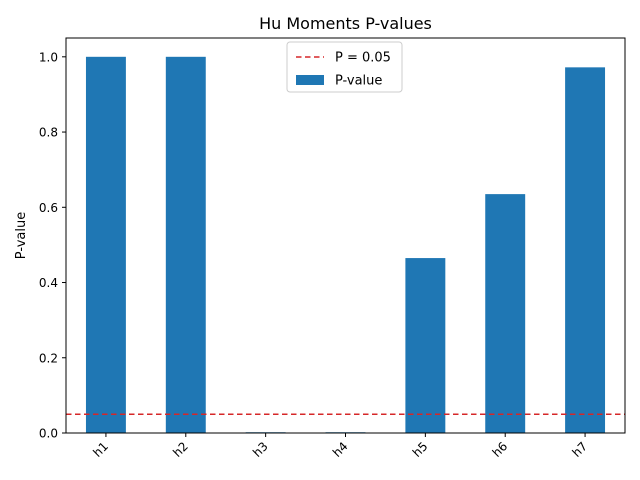 Image resolution: width=640 pixels, height=480 pixels. What do you see at coordinates (345, 23) in the screenshot?
I see `chart-title: Hu Moments P-values` at bounding box center [345, 23].